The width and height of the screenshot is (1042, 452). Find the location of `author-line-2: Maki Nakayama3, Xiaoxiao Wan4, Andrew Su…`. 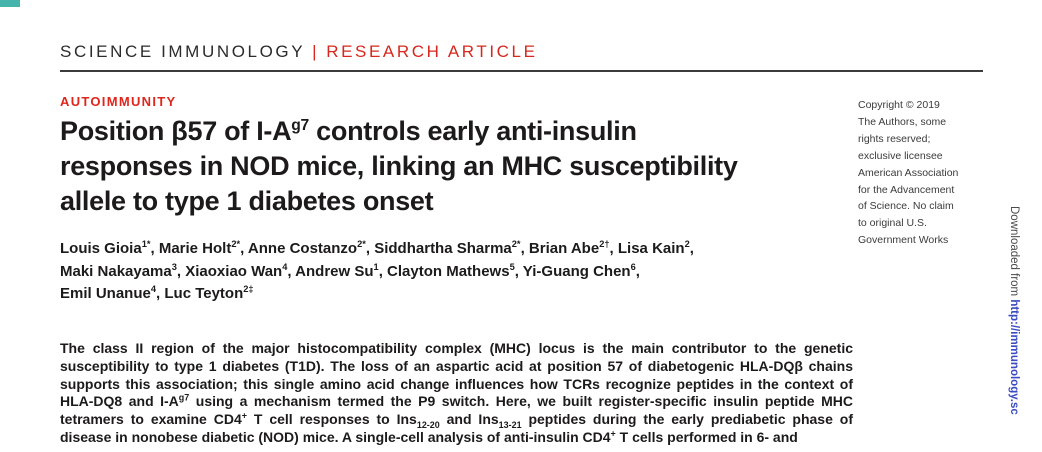

author-line-2: Maki Nakayama3, Xiaoxiao Wan4, Andrew Su… is located at coordinates (350, 270).